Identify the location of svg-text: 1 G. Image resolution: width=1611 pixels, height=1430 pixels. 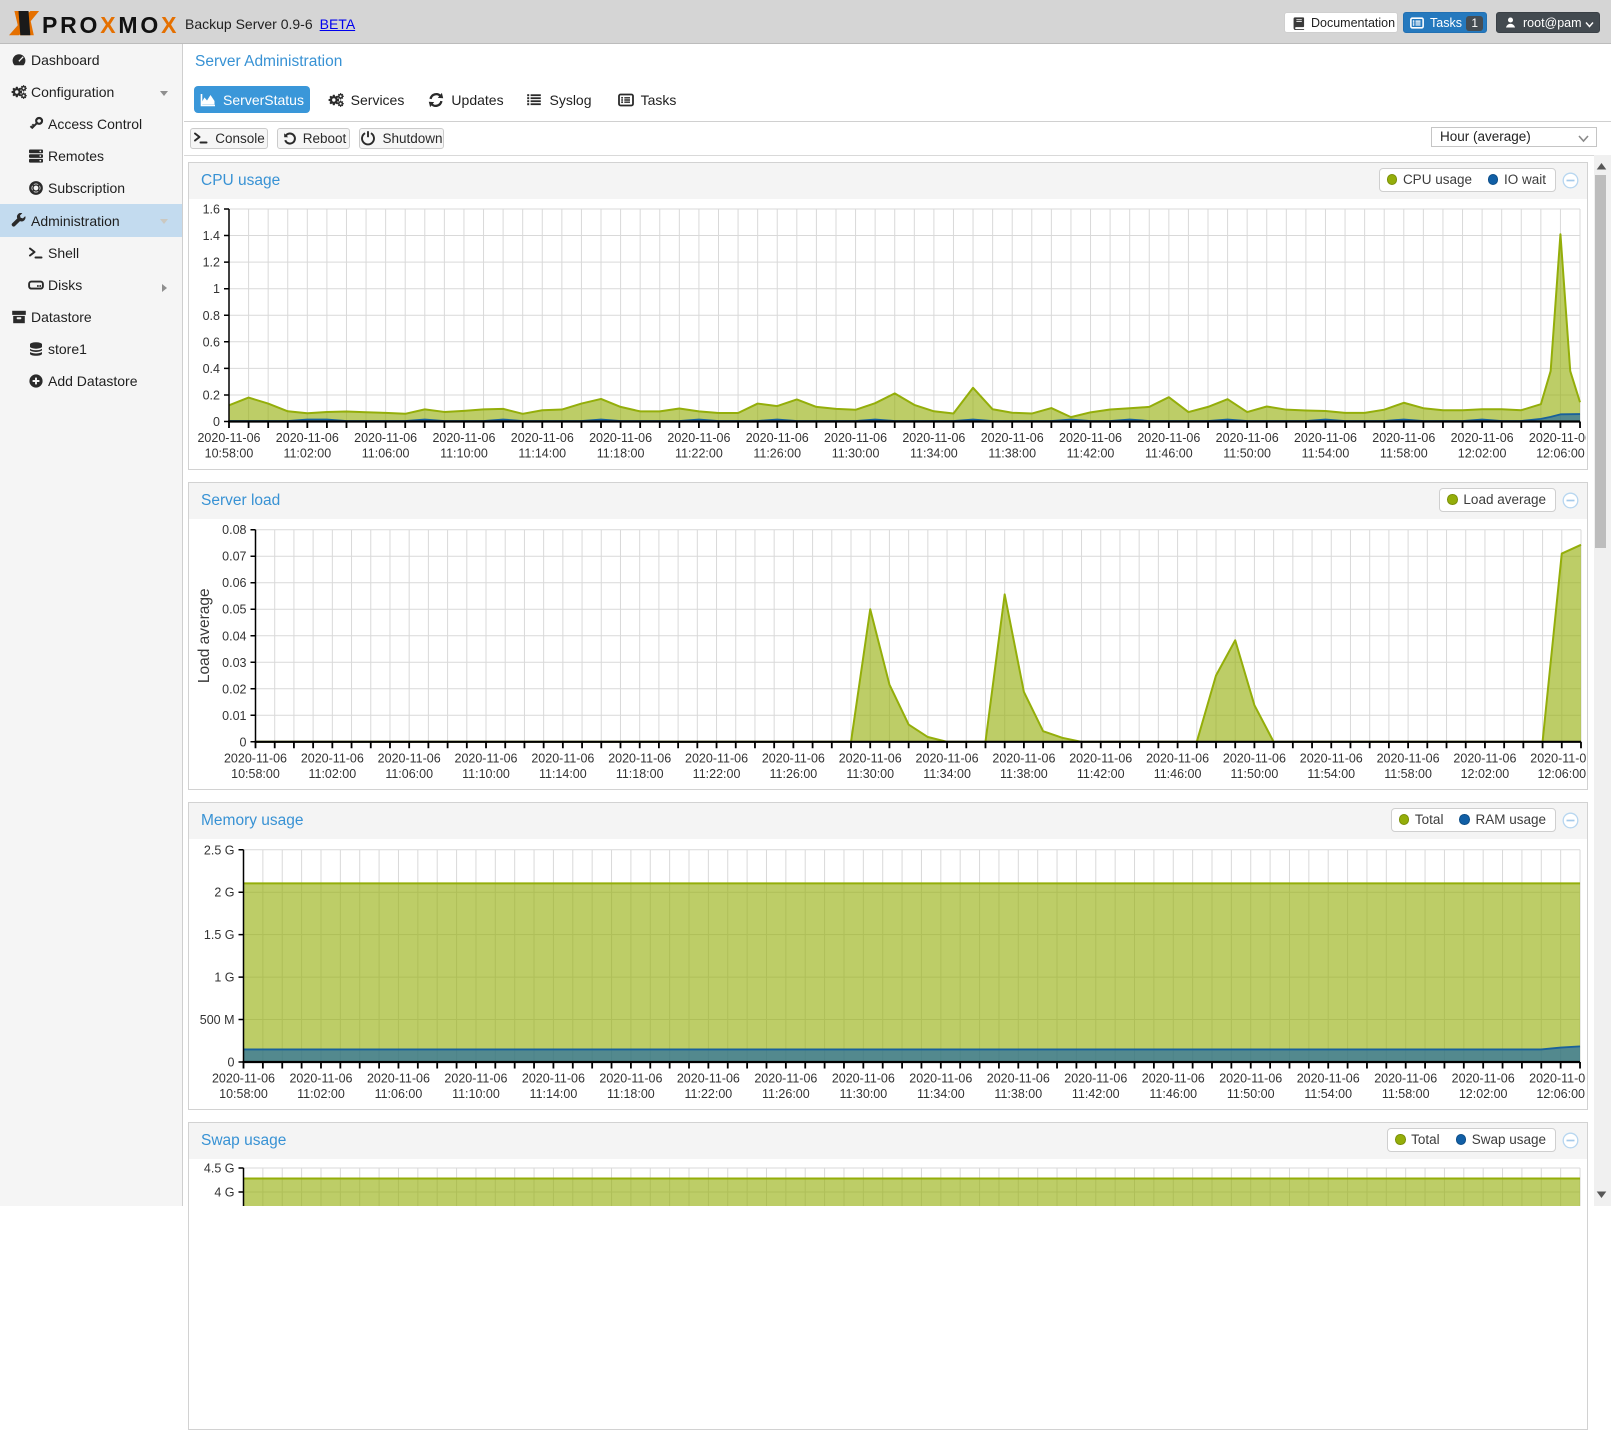
(224, 978).